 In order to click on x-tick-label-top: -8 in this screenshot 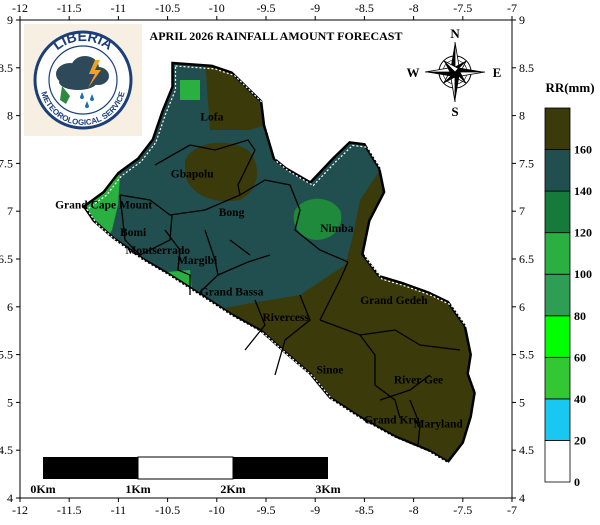, I will do `click(414, 8)`.